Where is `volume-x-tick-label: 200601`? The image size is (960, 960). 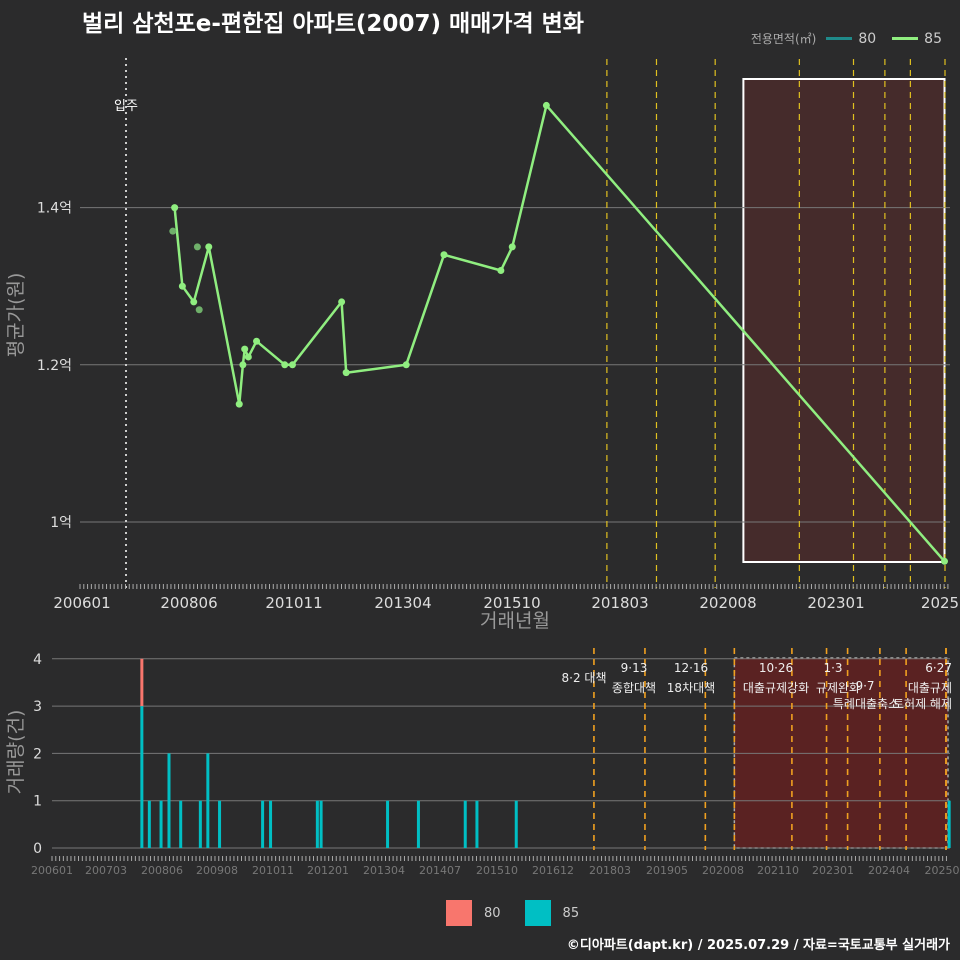
volume-x-tick-label: 200601 is located at coordinates (52, 870).